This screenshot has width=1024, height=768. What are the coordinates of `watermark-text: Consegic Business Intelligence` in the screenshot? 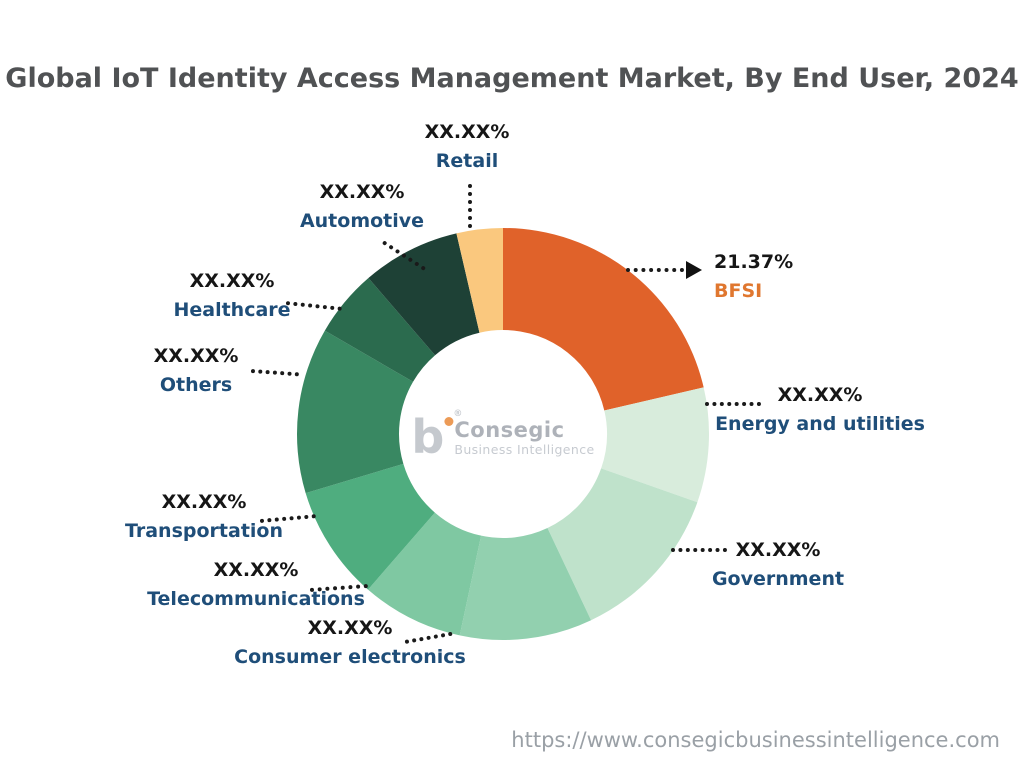 It's located at (524, 437).